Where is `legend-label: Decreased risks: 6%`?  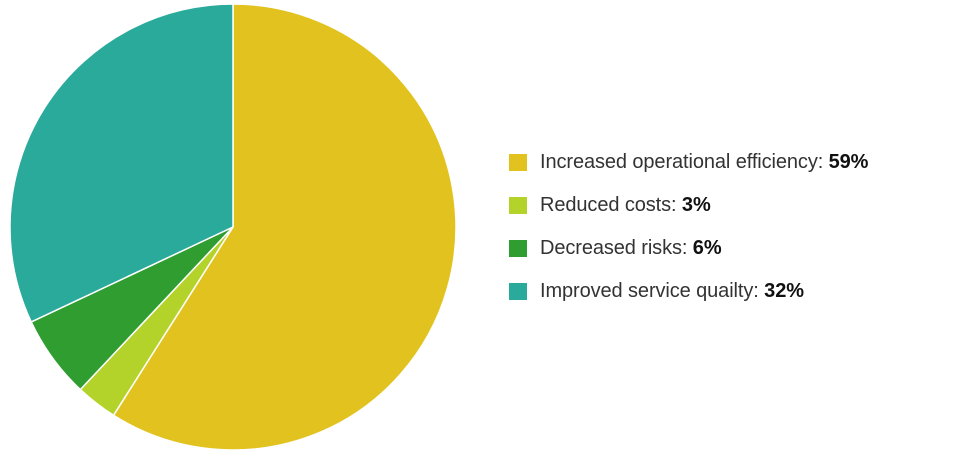
legend-label: Decreased risks: 6% is located at coordinates (631, 248).